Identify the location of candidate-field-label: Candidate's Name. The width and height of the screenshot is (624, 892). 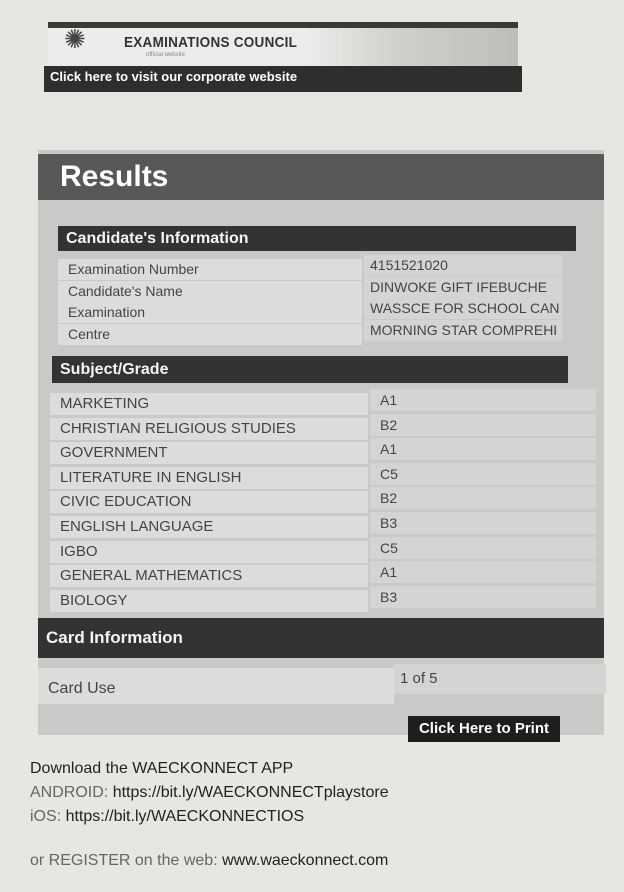
(210, 291).